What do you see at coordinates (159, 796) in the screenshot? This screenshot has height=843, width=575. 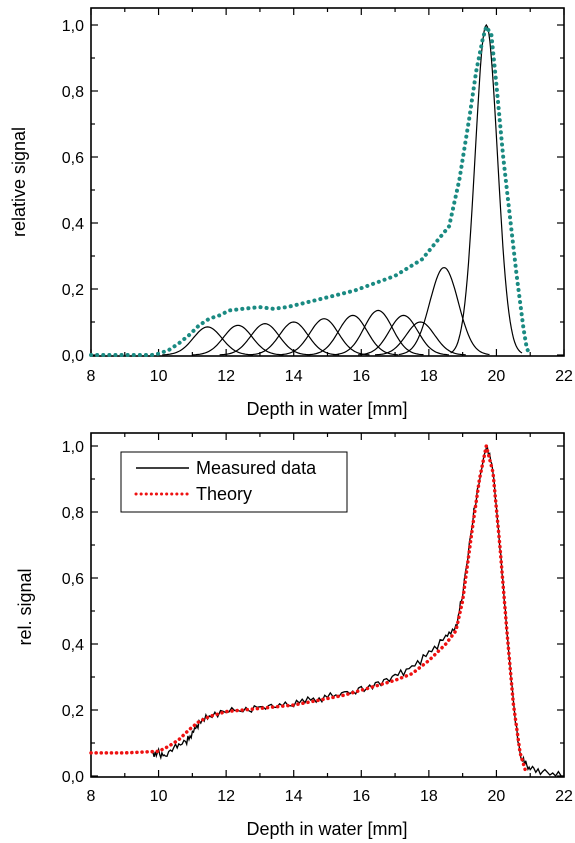 I see `bottom-x-tick-label: 10` at bounding box center [159, 796].